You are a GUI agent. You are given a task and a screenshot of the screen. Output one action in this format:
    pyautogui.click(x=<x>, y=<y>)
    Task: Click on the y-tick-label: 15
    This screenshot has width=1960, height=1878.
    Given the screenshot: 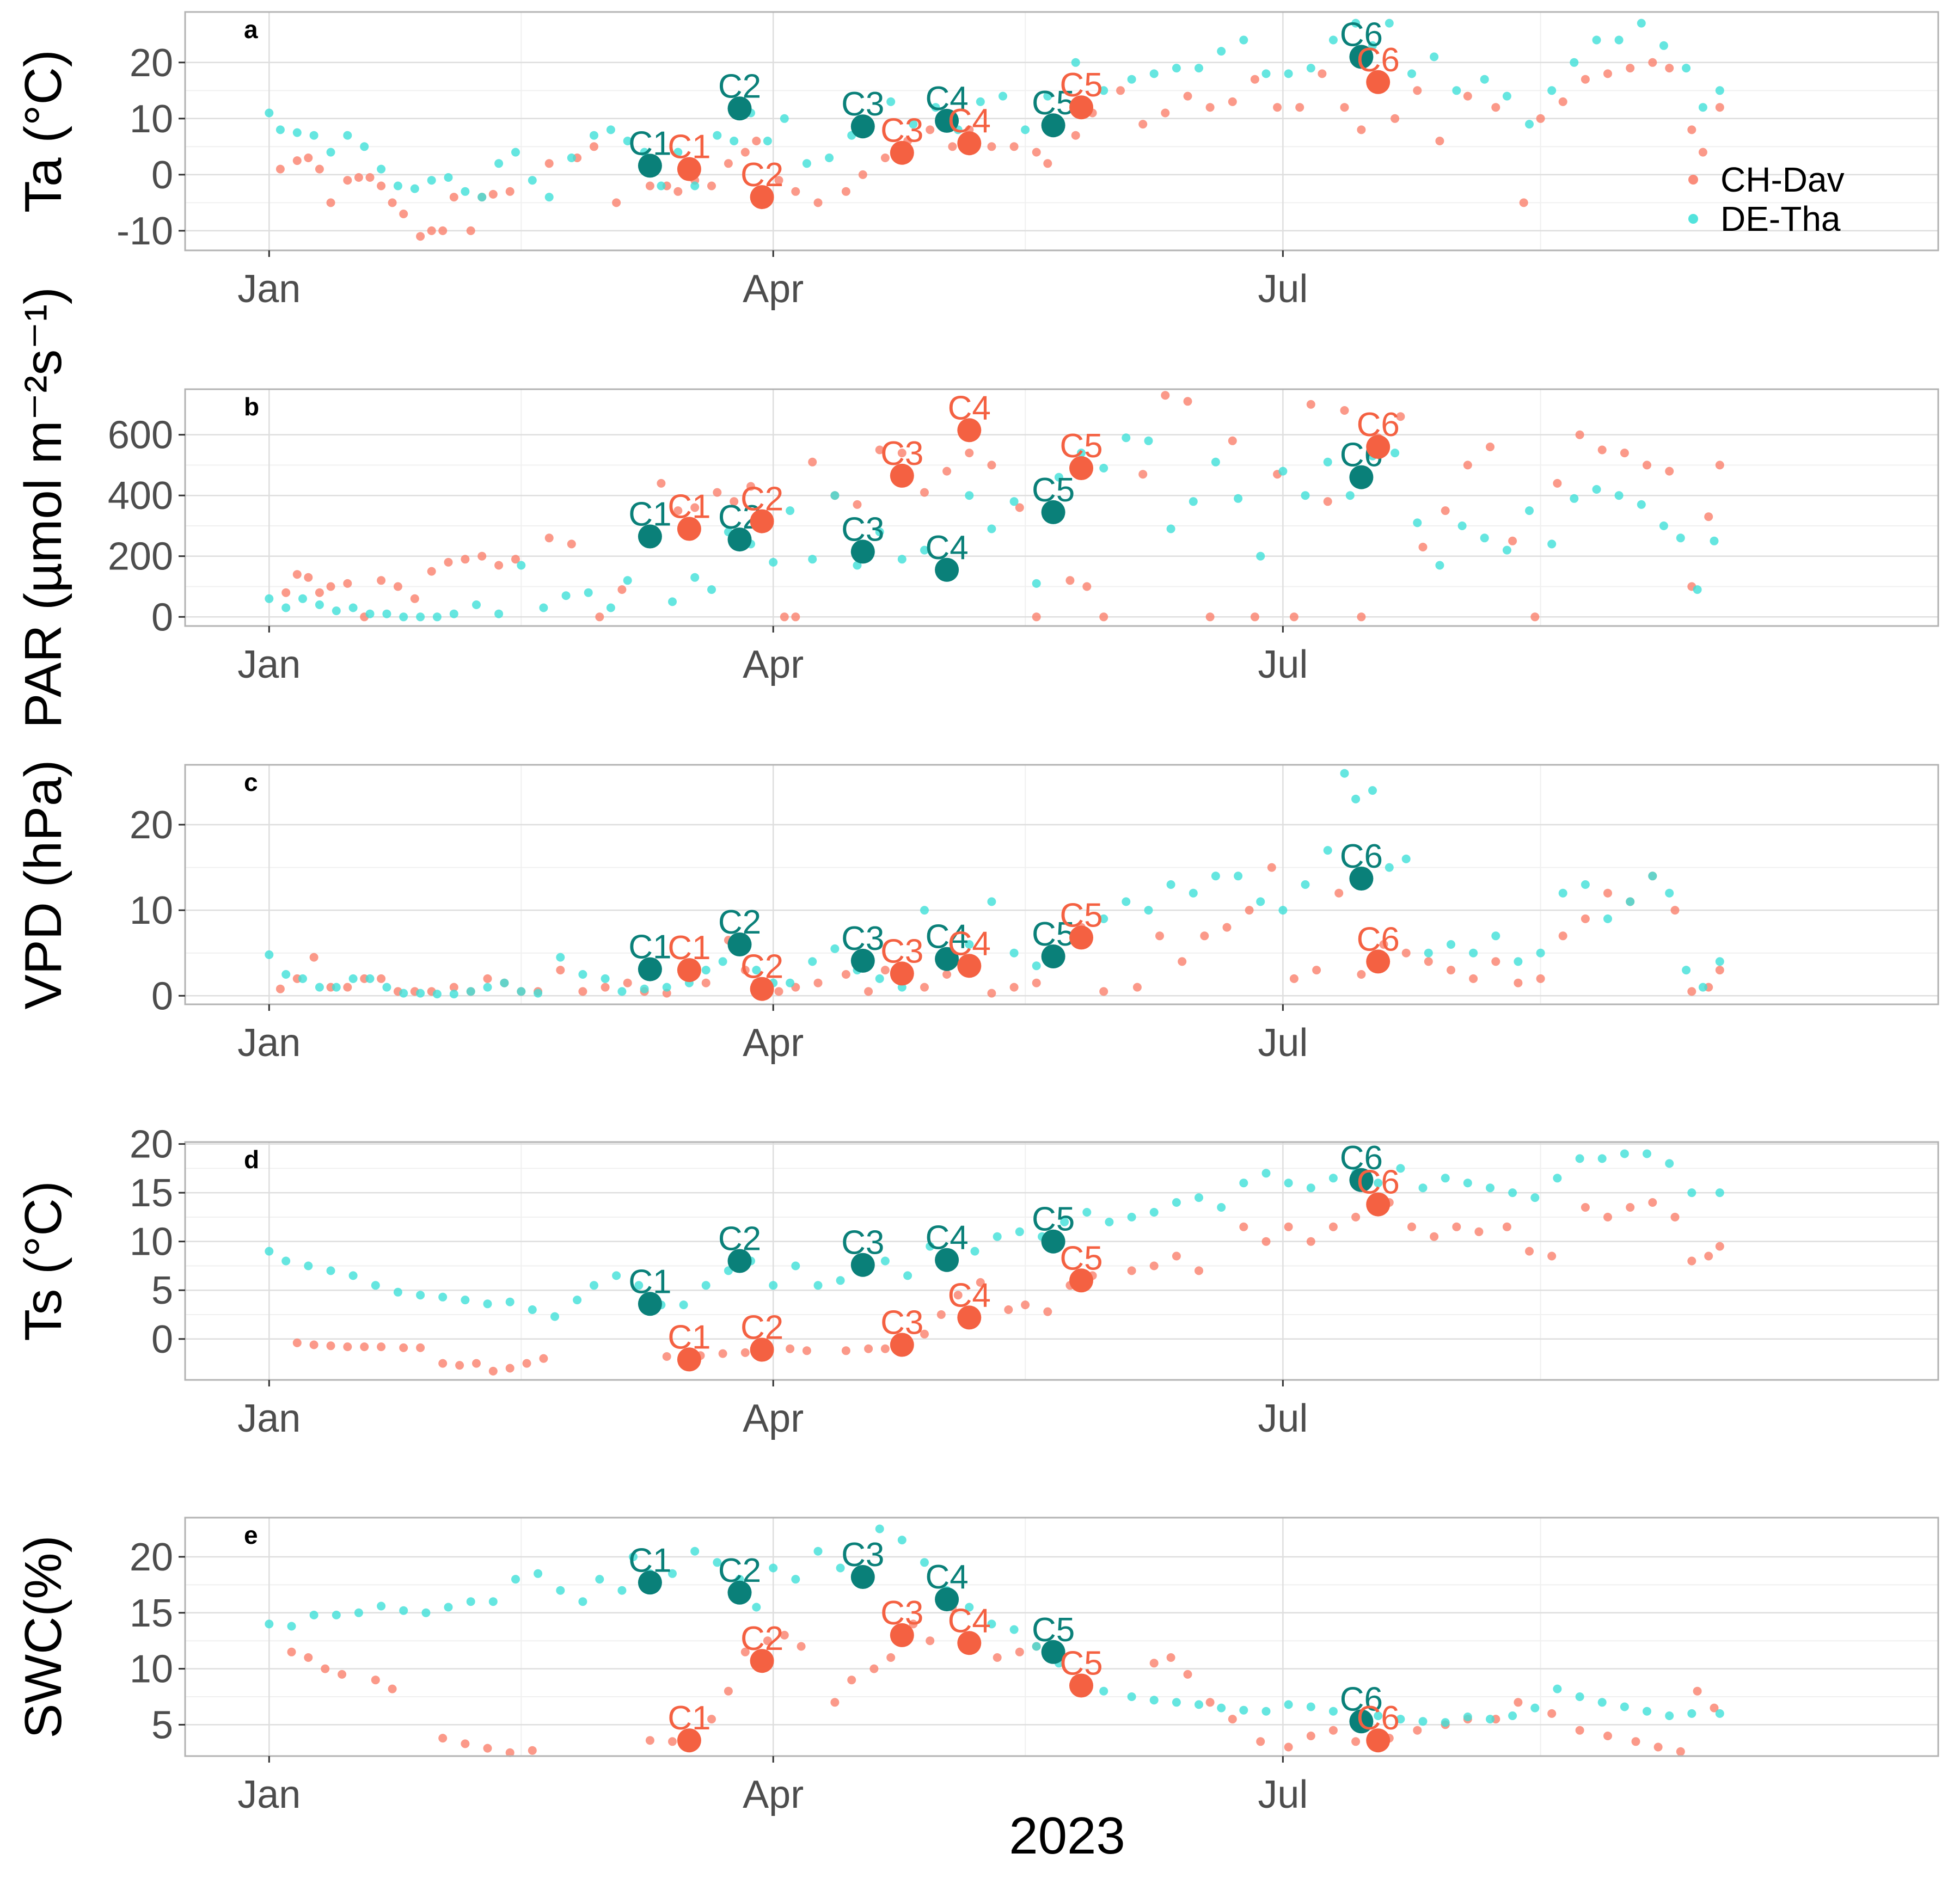 What is the action you would take?
    pyautogui.click(x=151, y=1613)
    